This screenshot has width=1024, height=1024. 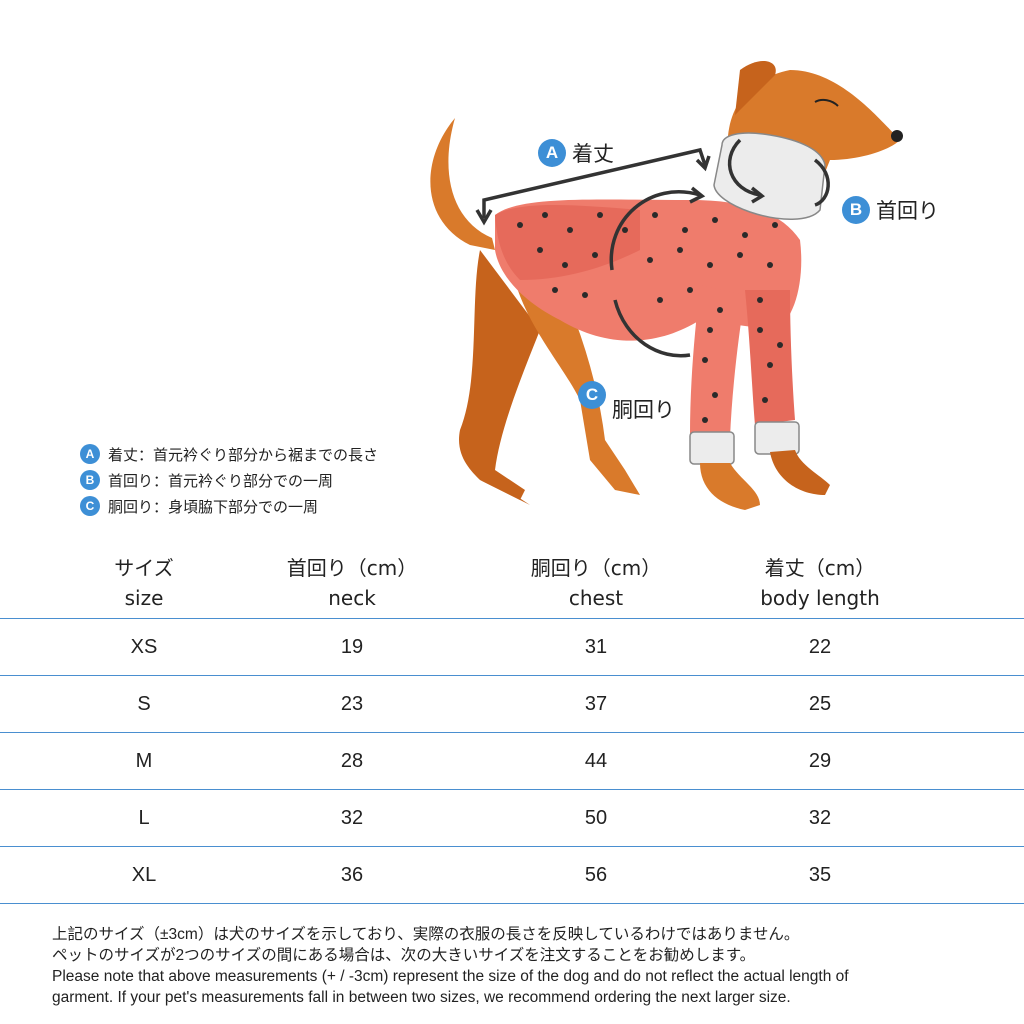 I want to click on cell-size: M, so click(x=144, y=760).